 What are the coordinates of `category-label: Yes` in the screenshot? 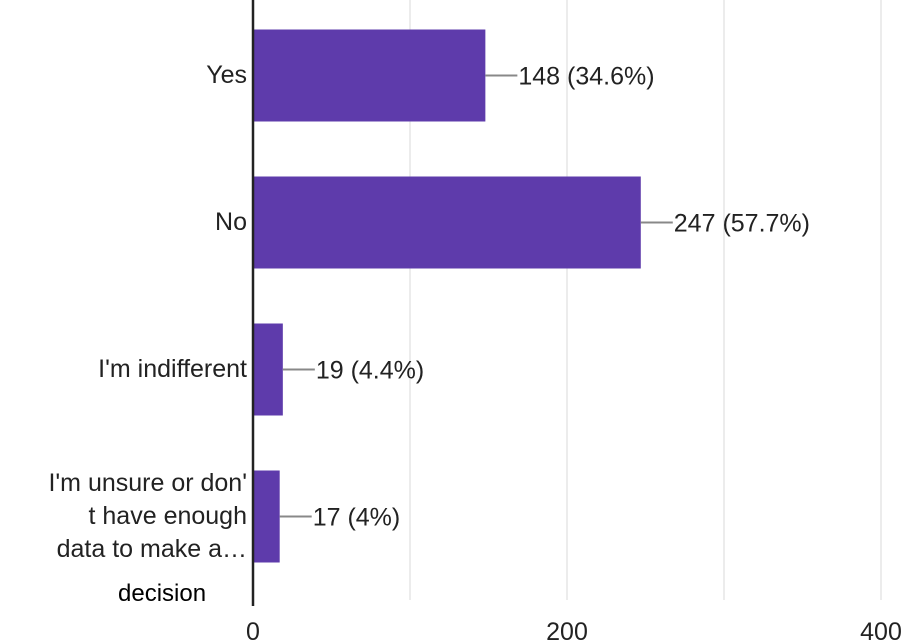 It's located at (226, 75).